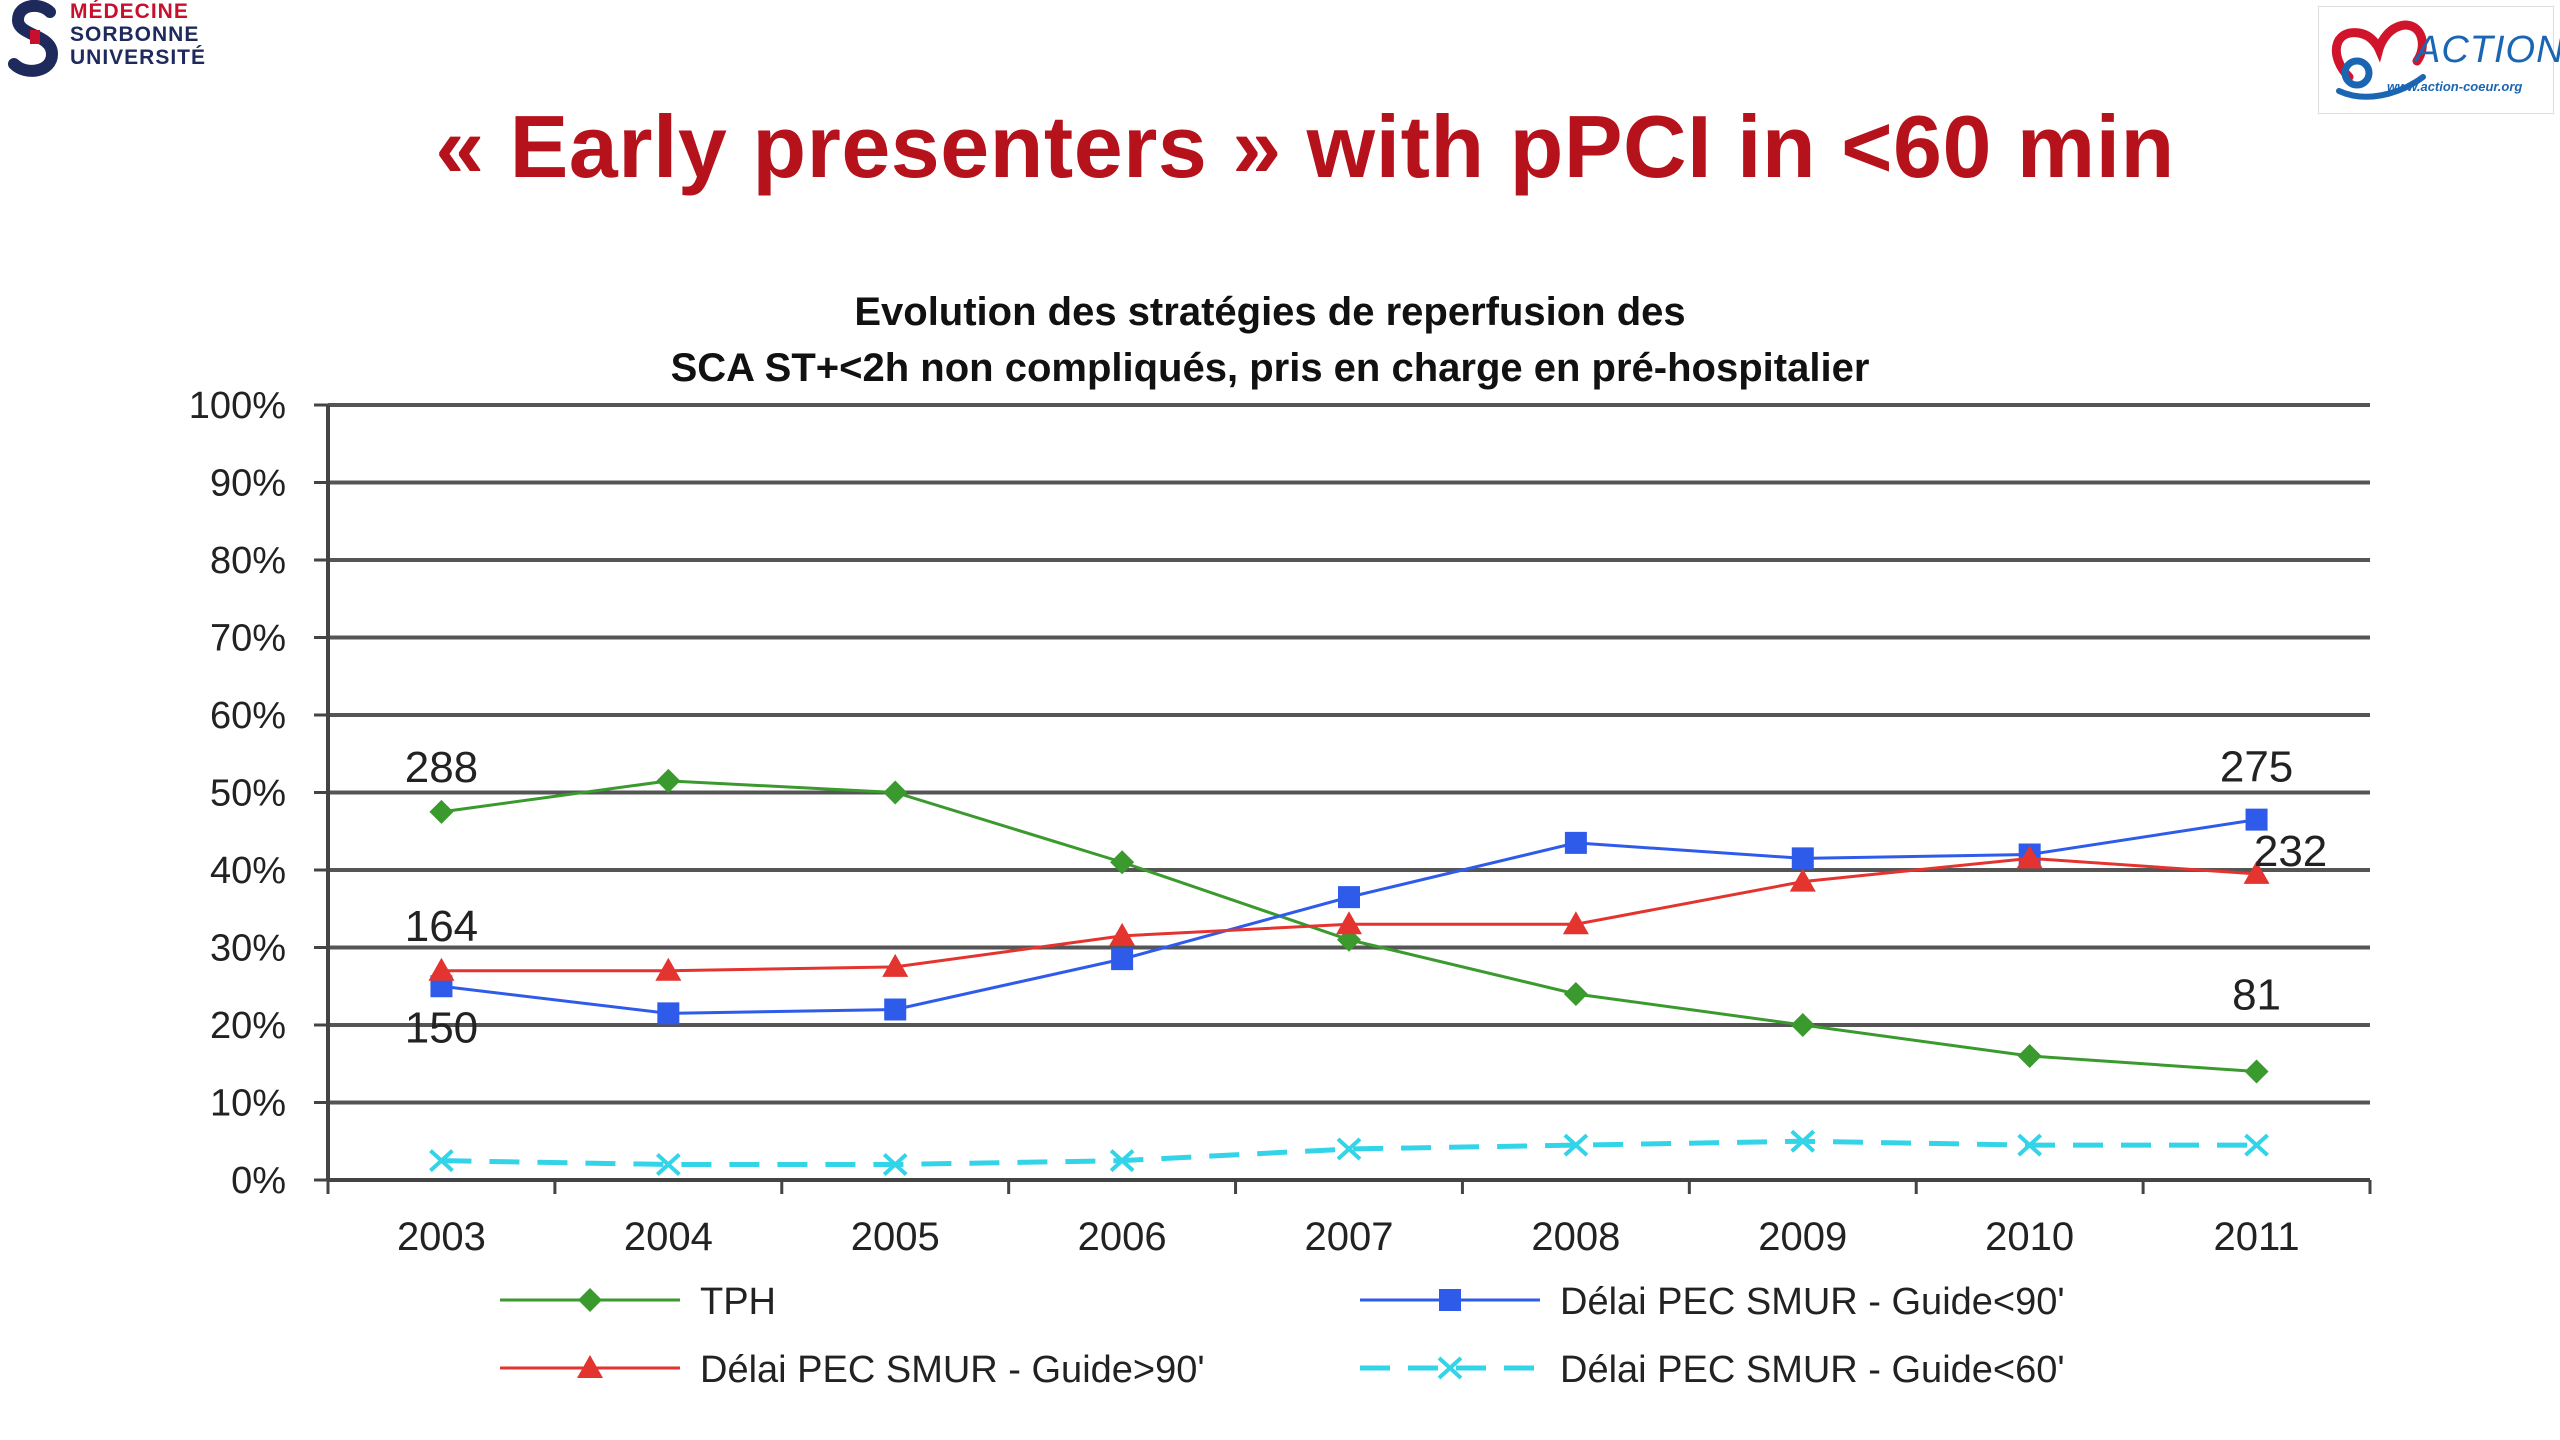  Describe the element at coordinates (248, 561) in the screenshot. I see `y-tick-label-80%: 80%` at that location.